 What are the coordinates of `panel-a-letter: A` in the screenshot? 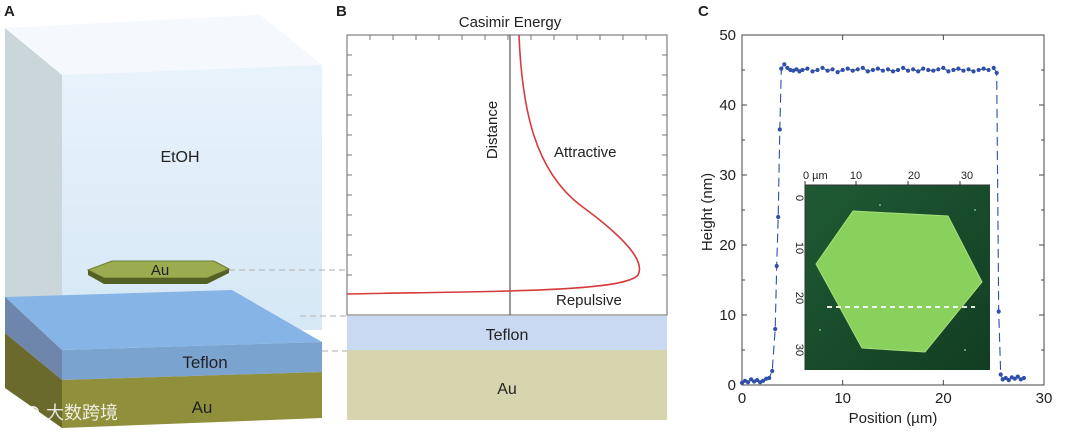 It's located at (9, 11).